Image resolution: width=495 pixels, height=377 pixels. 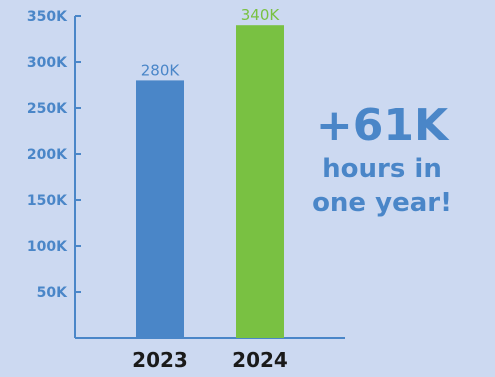 I want to click on callout-headline: +61K, so click(x=382, y=125).